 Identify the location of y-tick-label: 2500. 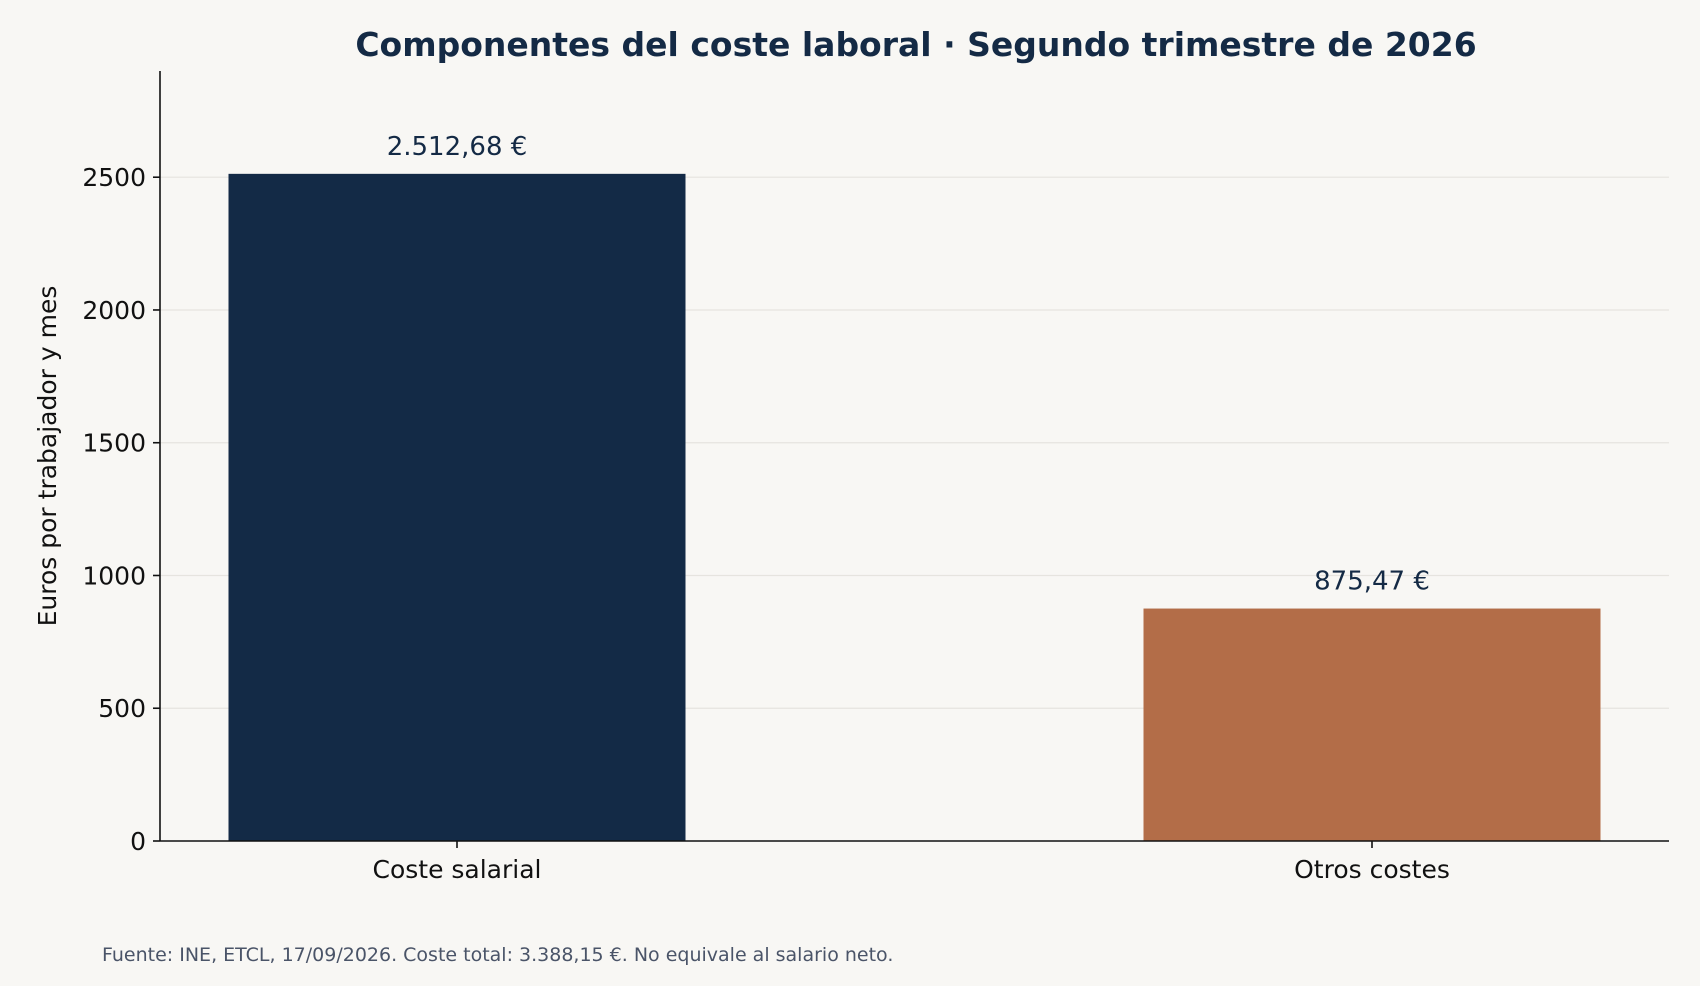
(114, 177).